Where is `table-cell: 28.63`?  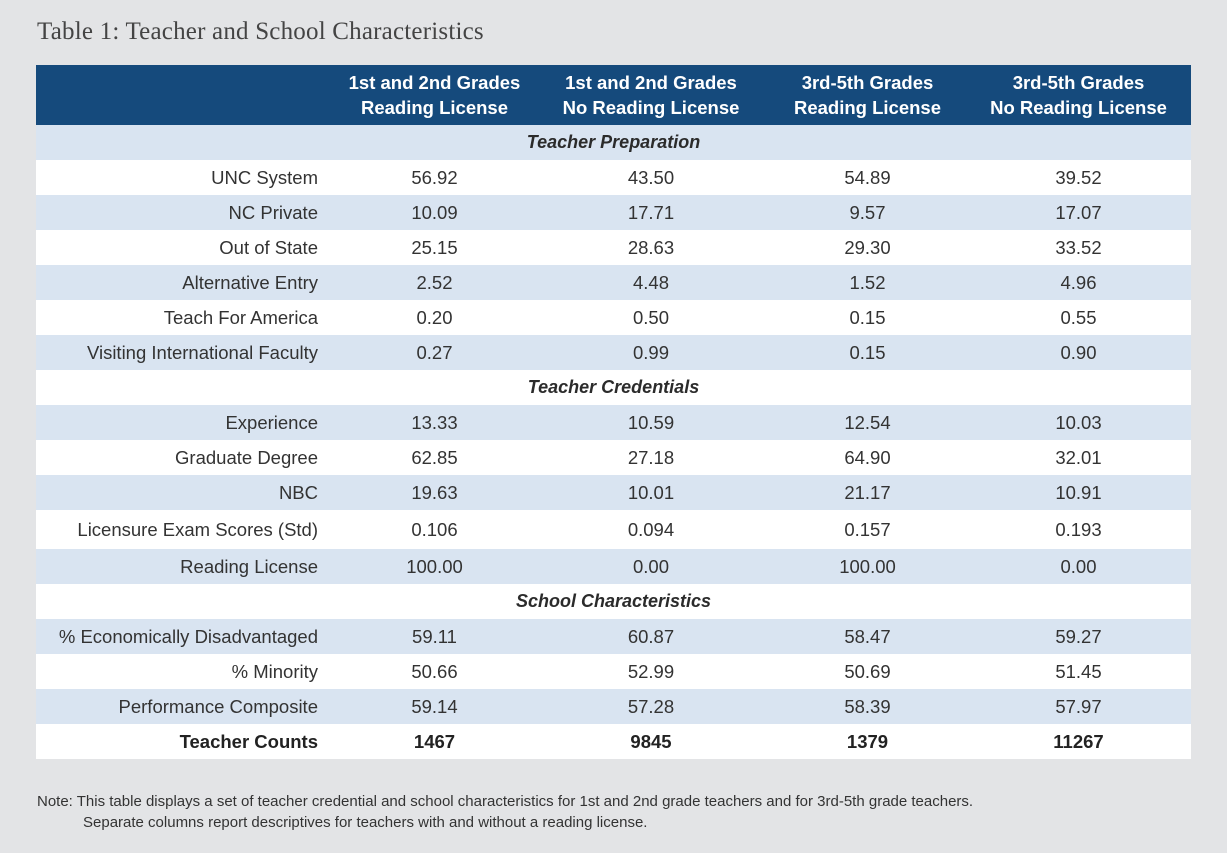
table-cell: 28.63 is located at coordinates (651, 247).